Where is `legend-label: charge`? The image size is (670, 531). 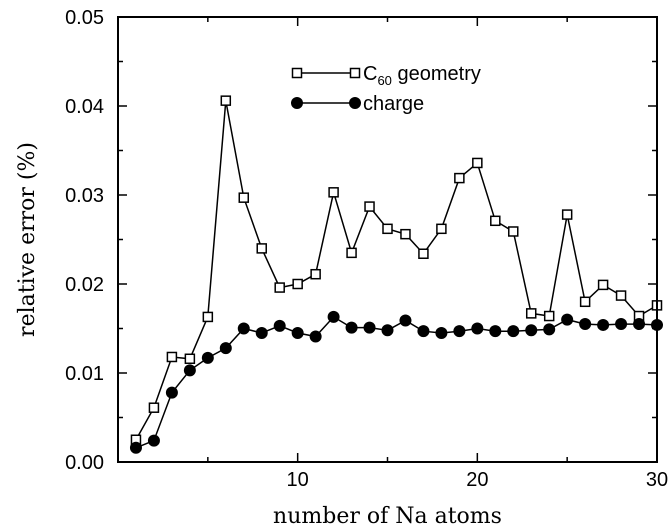 legend-label: charge is located at coordinates (393, 104).